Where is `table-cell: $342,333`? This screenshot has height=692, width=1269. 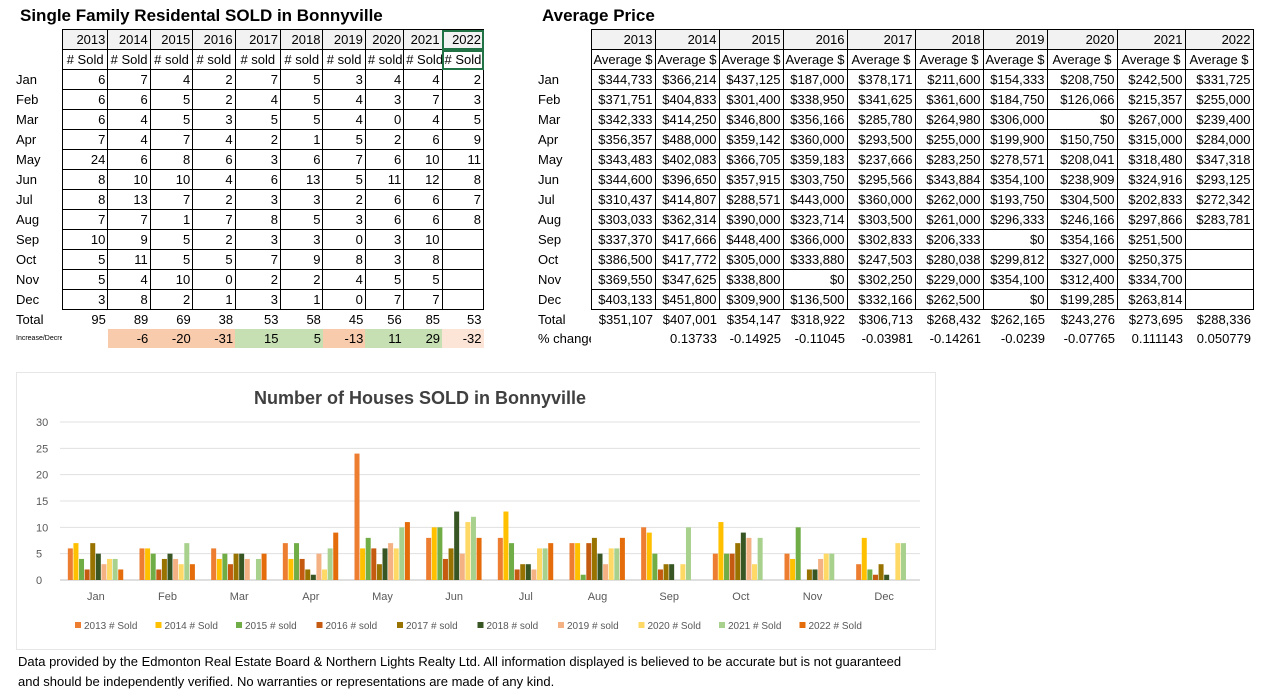 table-cell: $342,333 is located at coordinates (623, 119).